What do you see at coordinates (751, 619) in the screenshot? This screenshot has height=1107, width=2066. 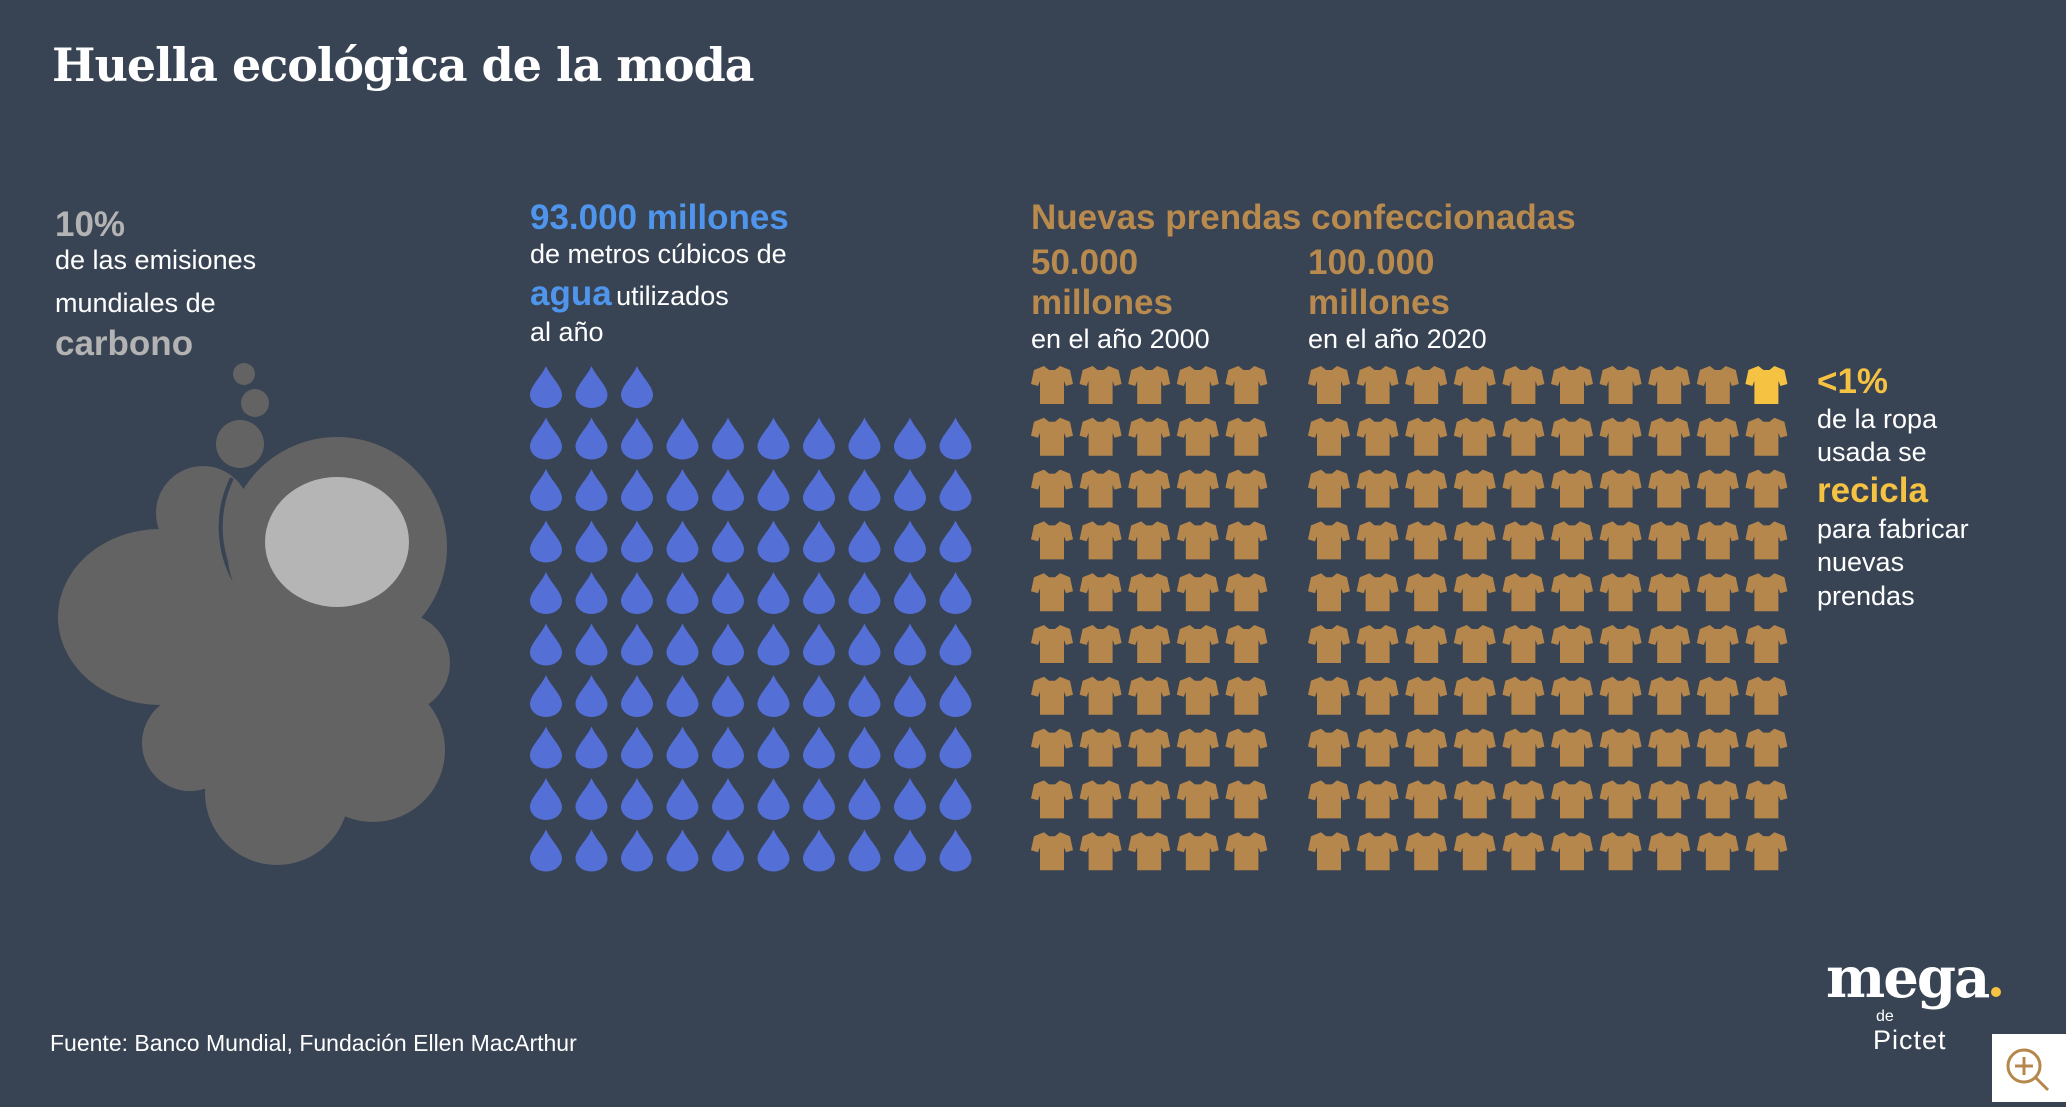 I see `water-drops` at bounding box center [751, 619].